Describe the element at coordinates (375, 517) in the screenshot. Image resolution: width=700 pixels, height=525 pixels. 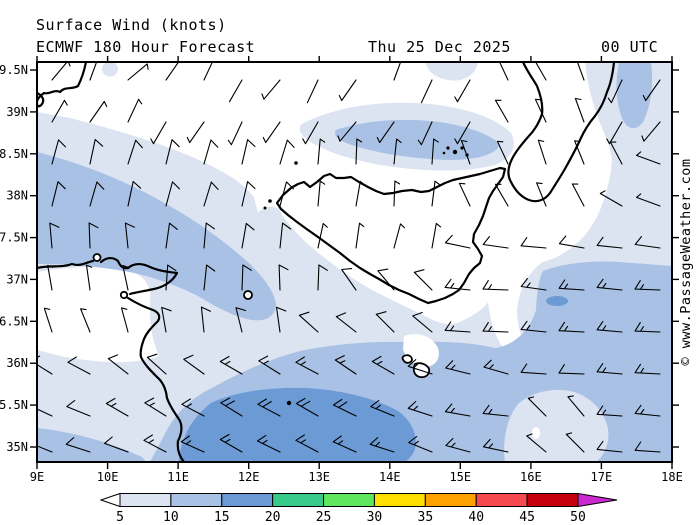
I see `colorbar-value-label: 30` at that location.